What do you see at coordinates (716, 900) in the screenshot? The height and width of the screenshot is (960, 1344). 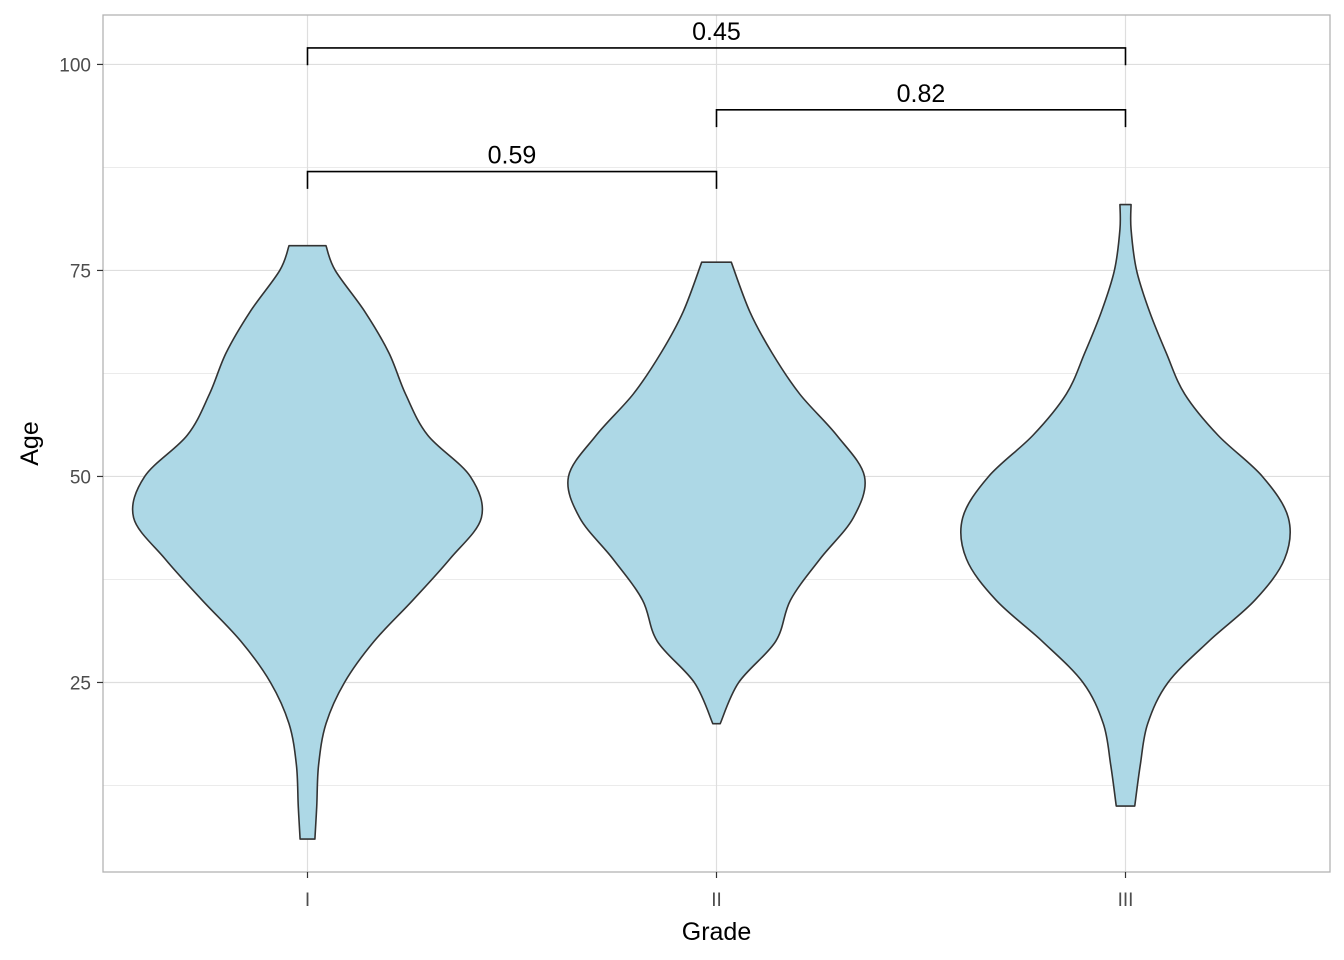 I see `x-tick-label: II` at bounding box center [716, 900].